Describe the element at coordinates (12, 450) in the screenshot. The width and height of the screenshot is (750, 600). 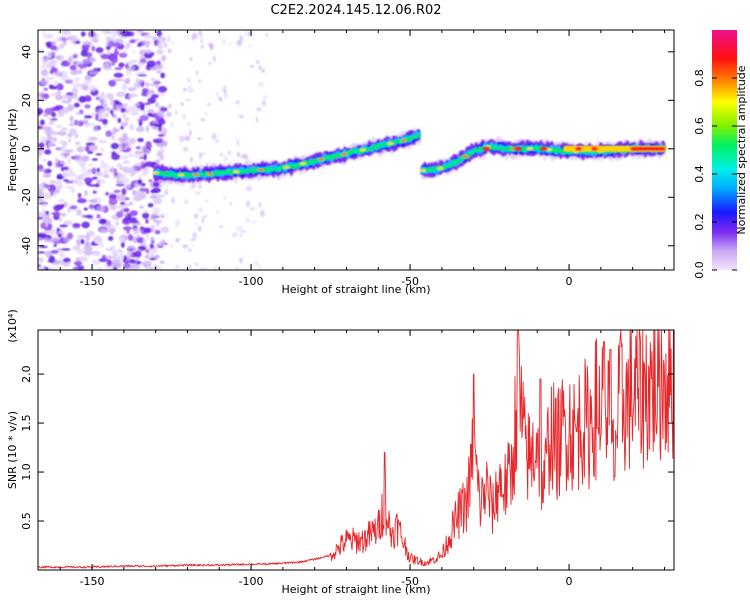
I see `snr-y-label: SNR (10 * v/v)` at that location.